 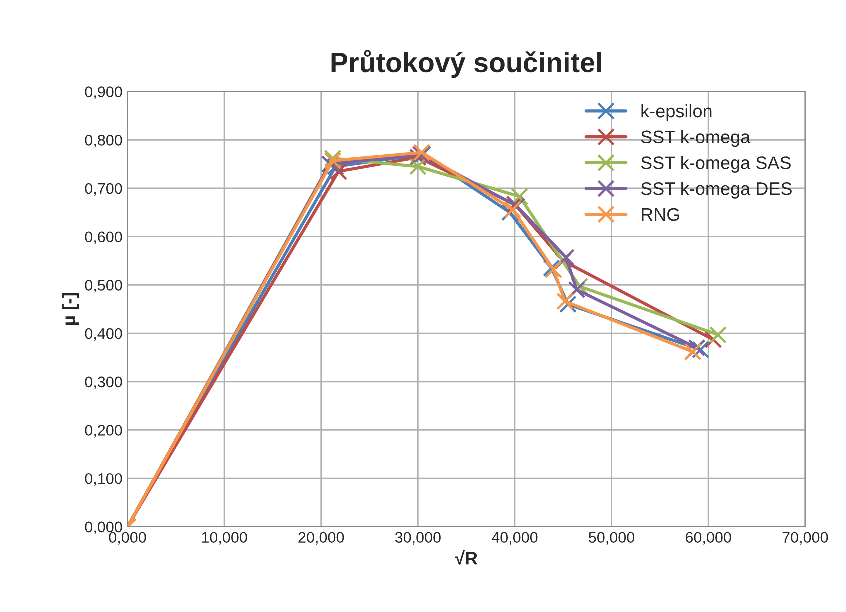 What do you see at coordinates (103, 93) in the screenshot?
I see `y-tick-label: 0,900` at bounding box center [103, 93].